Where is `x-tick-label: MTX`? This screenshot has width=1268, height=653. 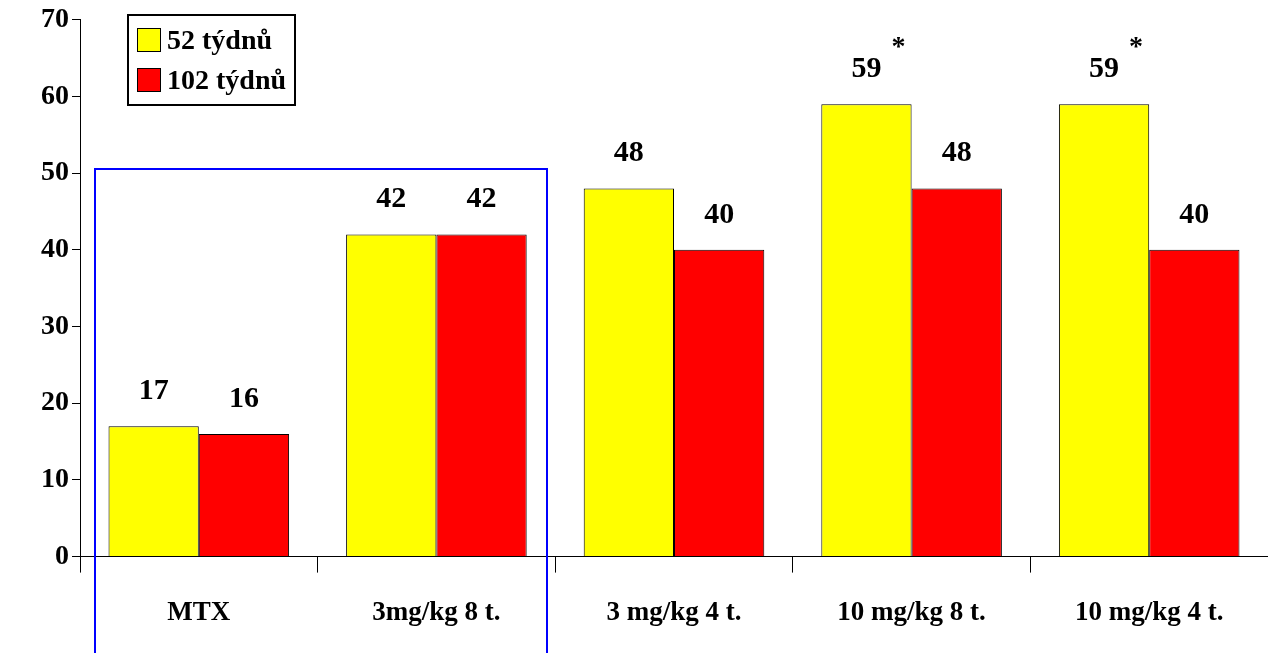
x-tick-label: MTX is located at coordinates (199, 610).